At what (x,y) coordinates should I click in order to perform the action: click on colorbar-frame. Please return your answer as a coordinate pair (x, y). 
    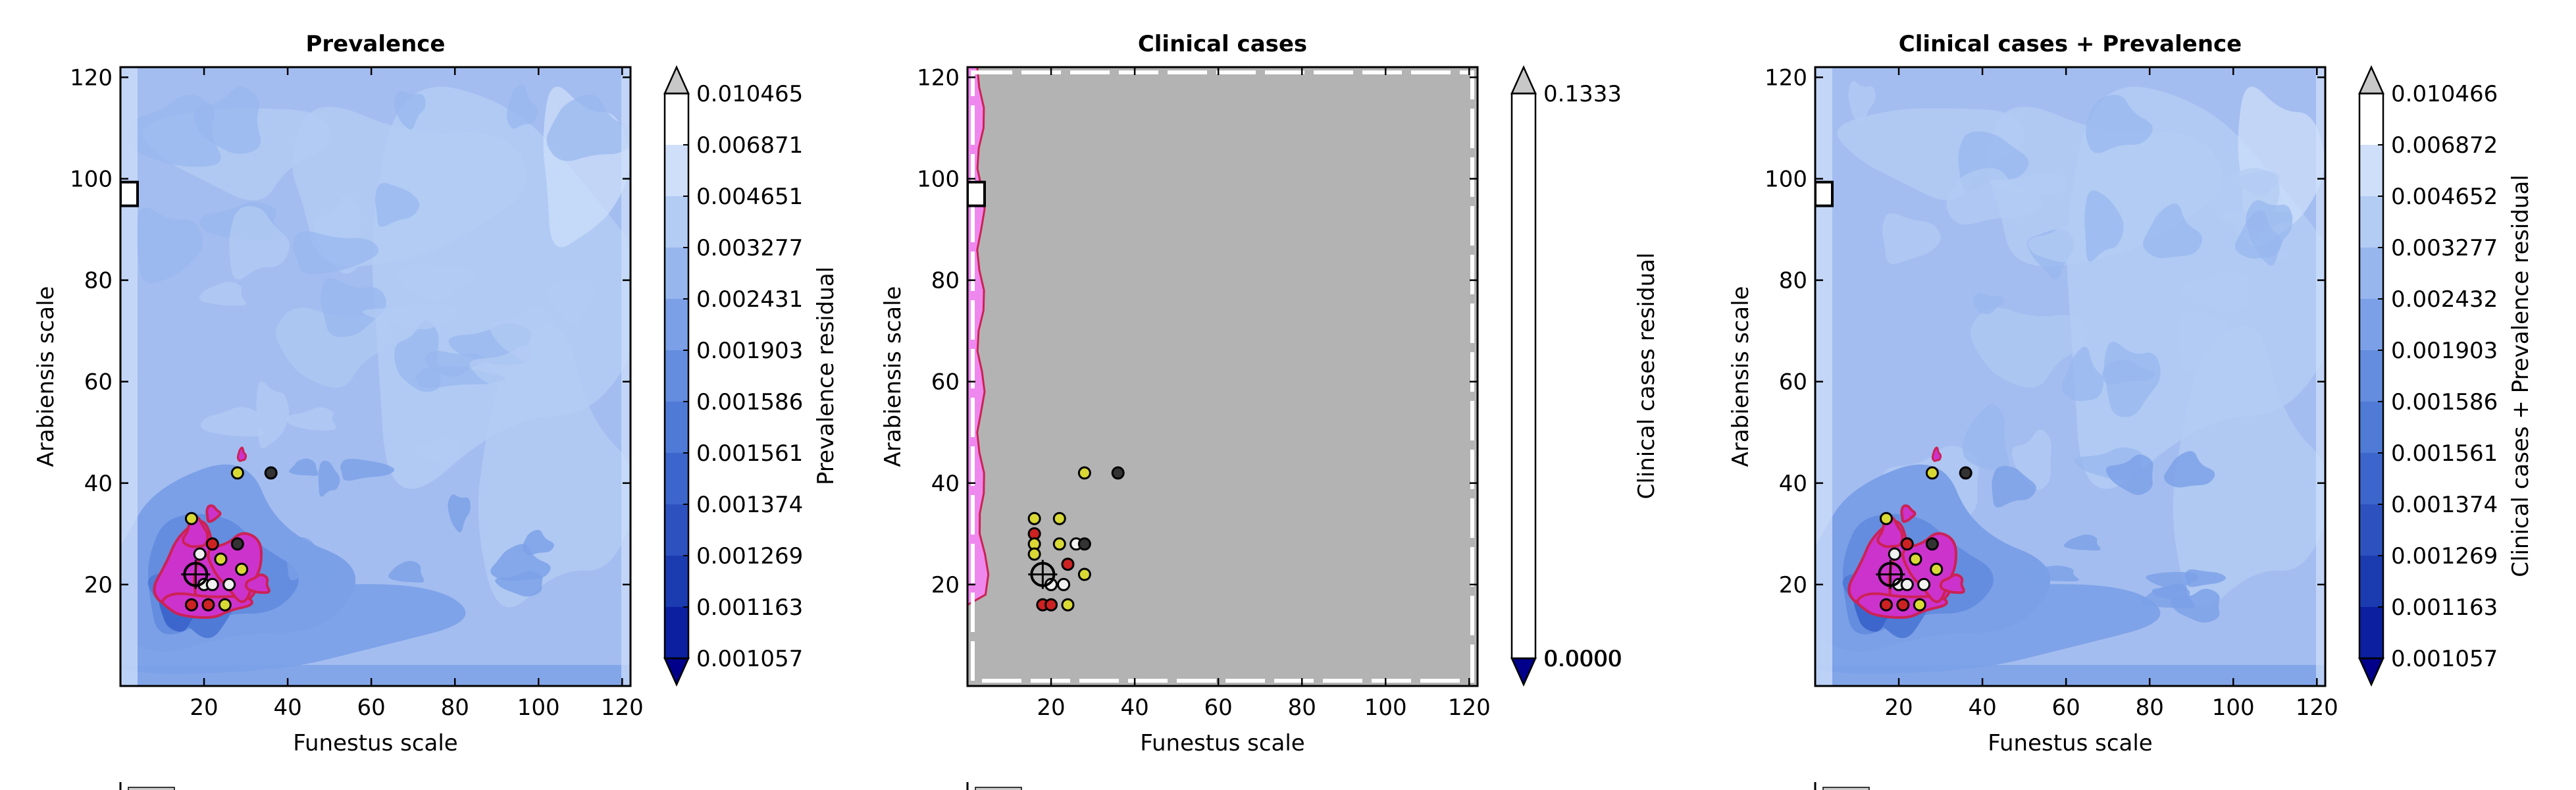
    Looking at the image, I should click on (2371, 376).